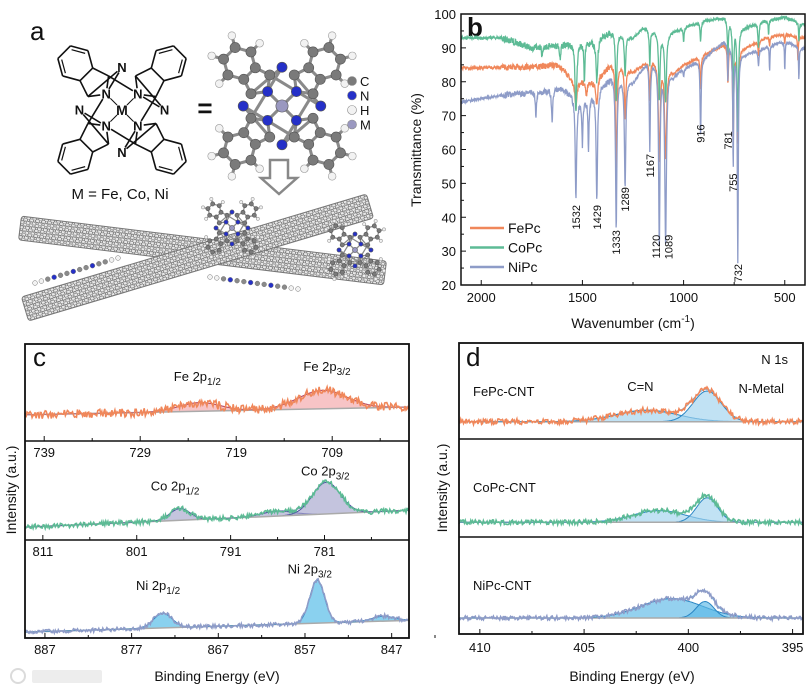 The width and height of the screenshot is (809, 693). I want to click on legend-label: FePc, so click(524, 228).